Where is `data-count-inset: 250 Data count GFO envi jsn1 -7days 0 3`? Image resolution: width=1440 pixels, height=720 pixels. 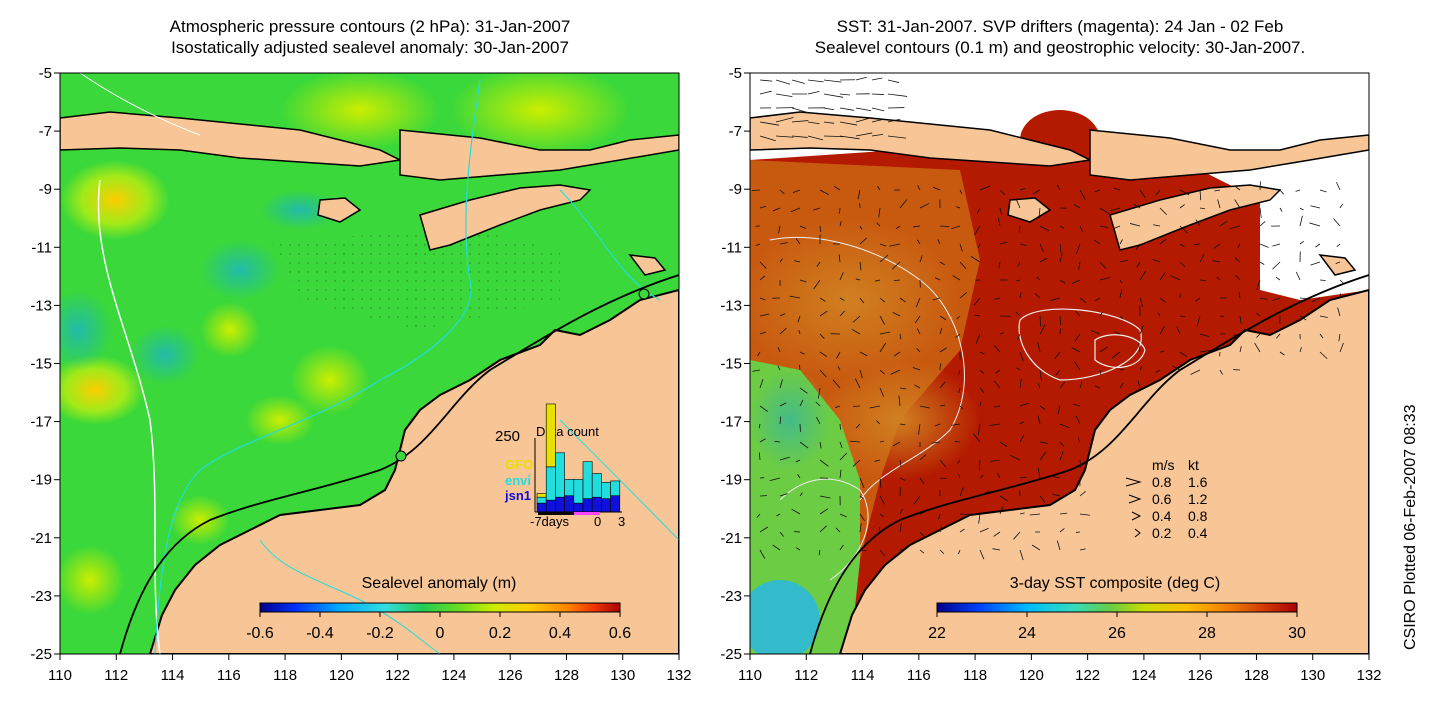 data-count-inset: 250 Data count GFO envi jsn1 -7days 0 3 is located at coordinates (560, 466).